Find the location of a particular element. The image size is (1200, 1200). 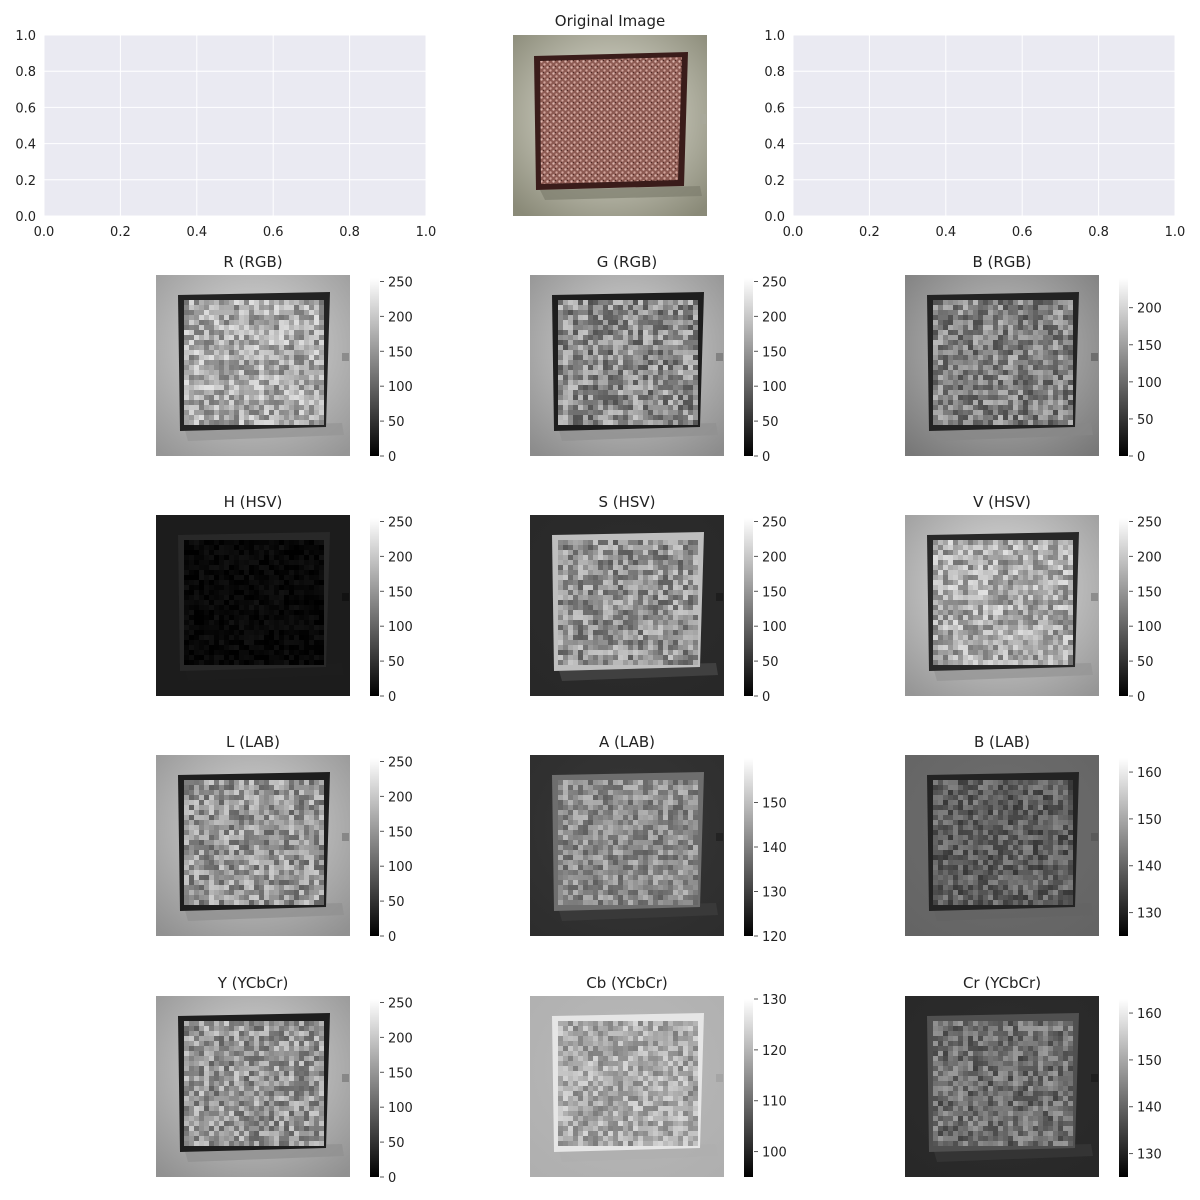

original-image-light-switch is located at coordinates (703, 119).